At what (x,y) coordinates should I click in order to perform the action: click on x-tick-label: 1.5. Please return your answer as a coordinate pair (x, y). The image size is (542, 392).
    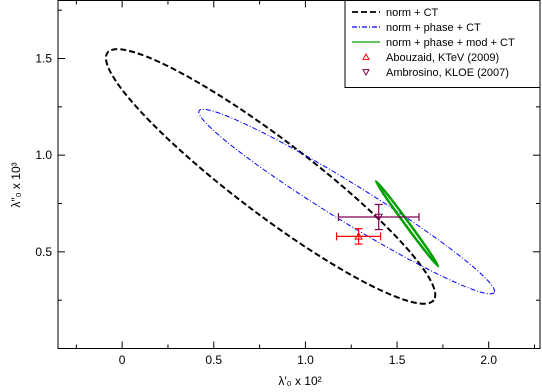
    Looking at the image, I should click on (397, 360).